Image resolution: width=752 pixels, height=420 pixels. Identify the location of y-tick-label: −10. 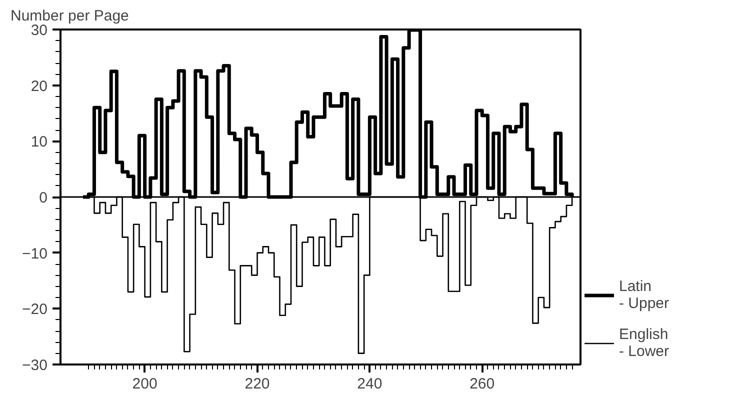
(35, 253).